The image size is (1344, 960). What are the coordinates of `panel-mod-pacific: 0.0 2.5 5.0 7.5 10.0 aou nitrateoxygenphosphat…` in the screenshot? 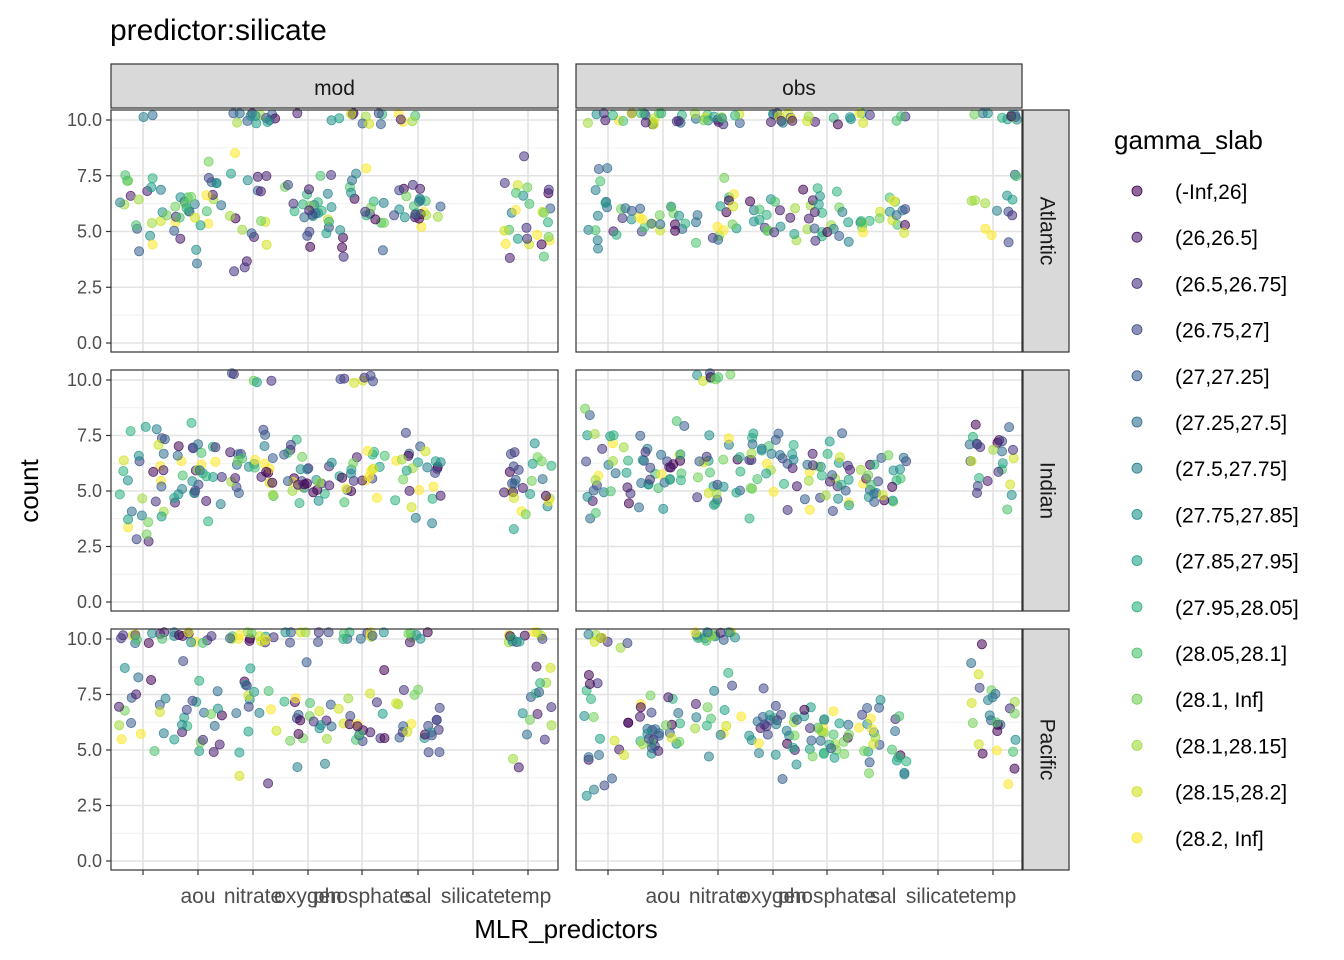 It's located at (313, 767).